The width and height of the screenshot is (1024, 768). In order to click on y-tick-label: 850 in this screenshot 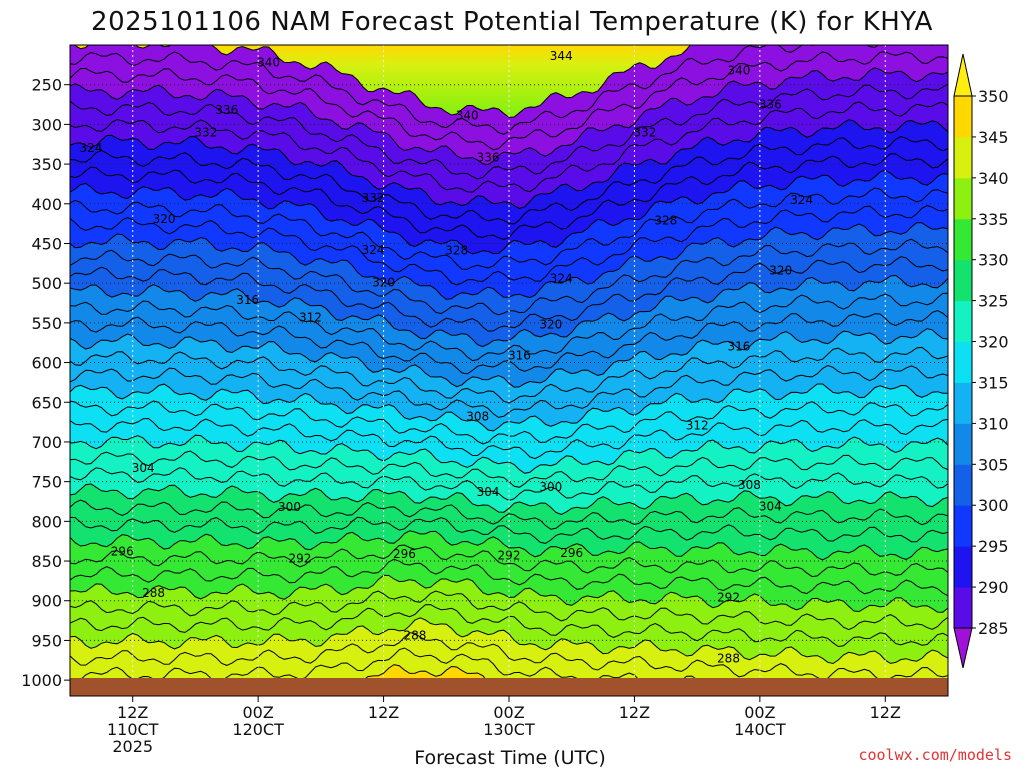, I will do `click(46, 561)`.